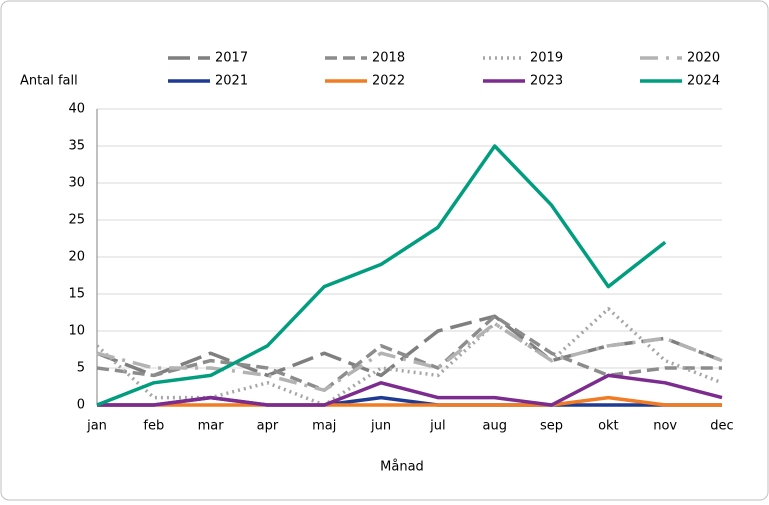 Image resolution: width=769 pixels, height=505 pixels. I want to click on x-axis-label: Månad, so click(402, 467).